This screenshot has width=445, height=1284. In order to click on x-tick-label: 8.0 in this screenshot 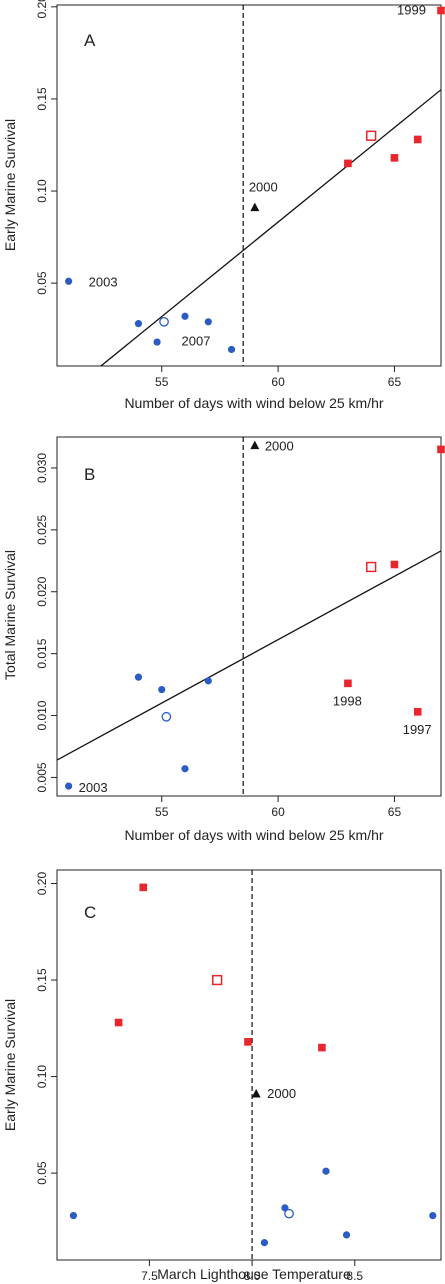, I will do `click(252, 1276)`.